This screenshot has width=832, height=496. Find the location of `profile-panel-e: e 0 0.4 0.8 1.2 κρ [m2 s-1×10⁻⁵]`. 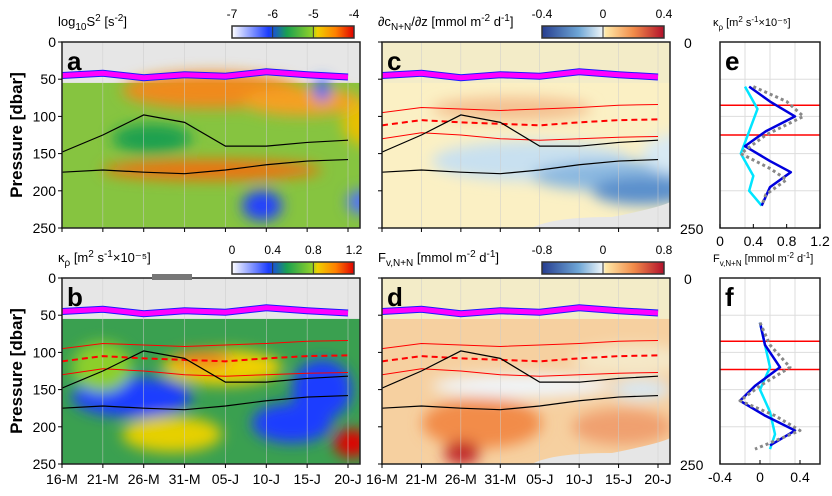

profile-panel-e: e 0 0.4 0.8 1.2 κρ [m2 s-1×10⁻⁵] is located at coordinates (771, 132).